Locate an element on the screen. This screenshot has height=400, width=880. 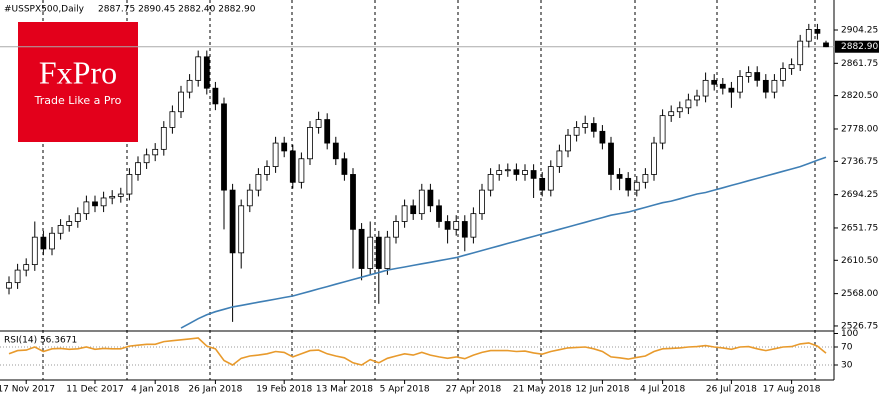
y-tick-label: 2736.75 is located at coordinates (859, 162).